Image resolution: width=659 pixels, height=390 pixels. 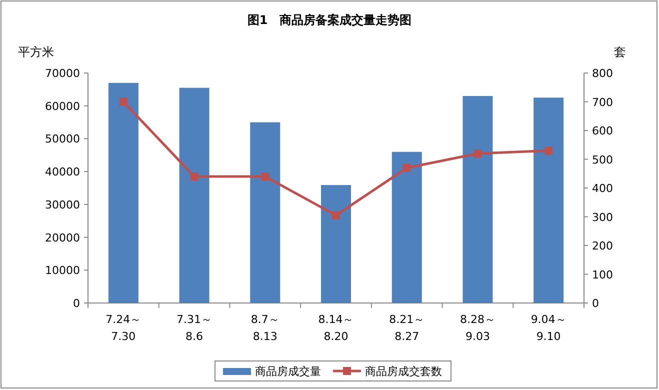 I want to click on x-tick-label: 8.7～ 8.13, so click(x=265, y=328).